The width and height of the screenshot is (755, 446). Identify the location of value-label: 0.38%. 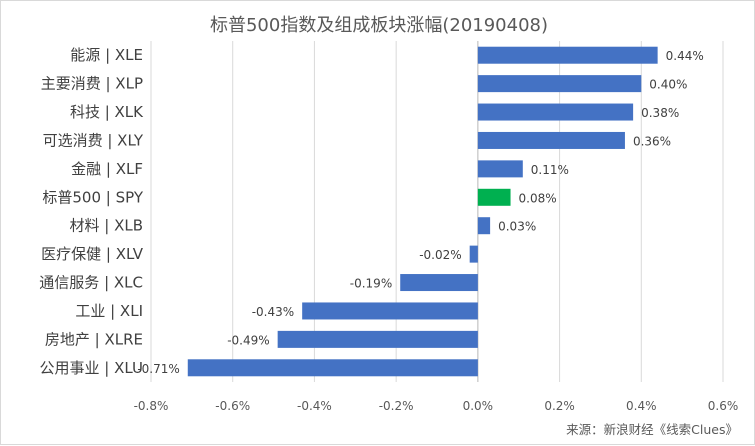
(660, 113).